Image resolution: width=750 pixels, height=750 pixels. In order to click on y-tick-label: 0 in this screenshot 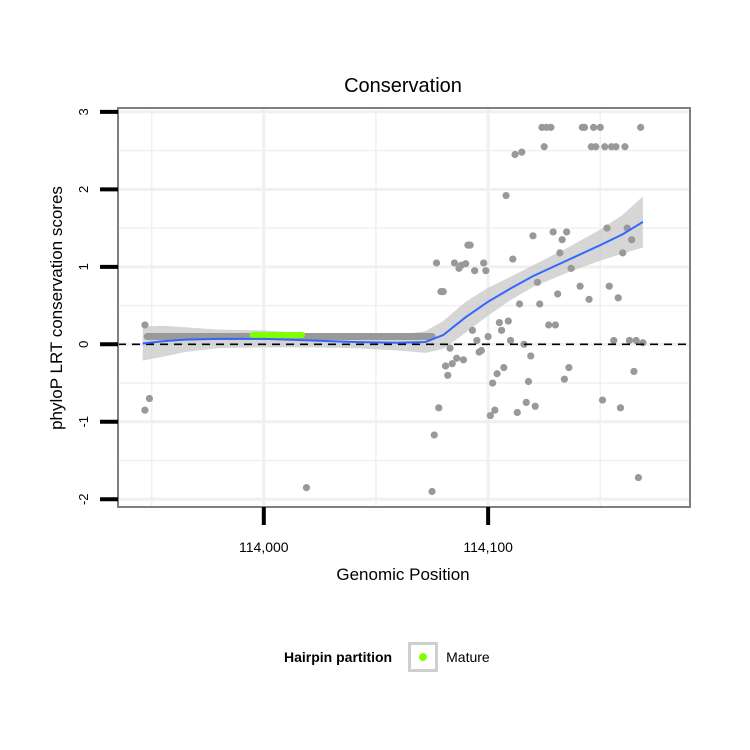, I will do `click(83, 344)`.